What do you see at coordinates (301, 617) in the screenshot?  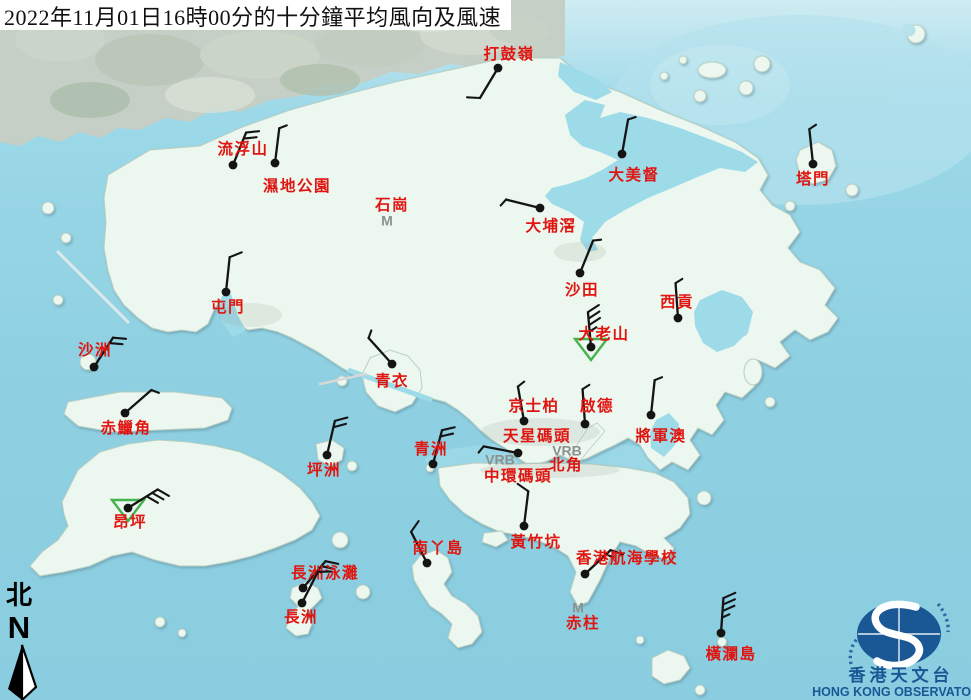 I see `station-label: 長洲` at bounding box center [301, 617].